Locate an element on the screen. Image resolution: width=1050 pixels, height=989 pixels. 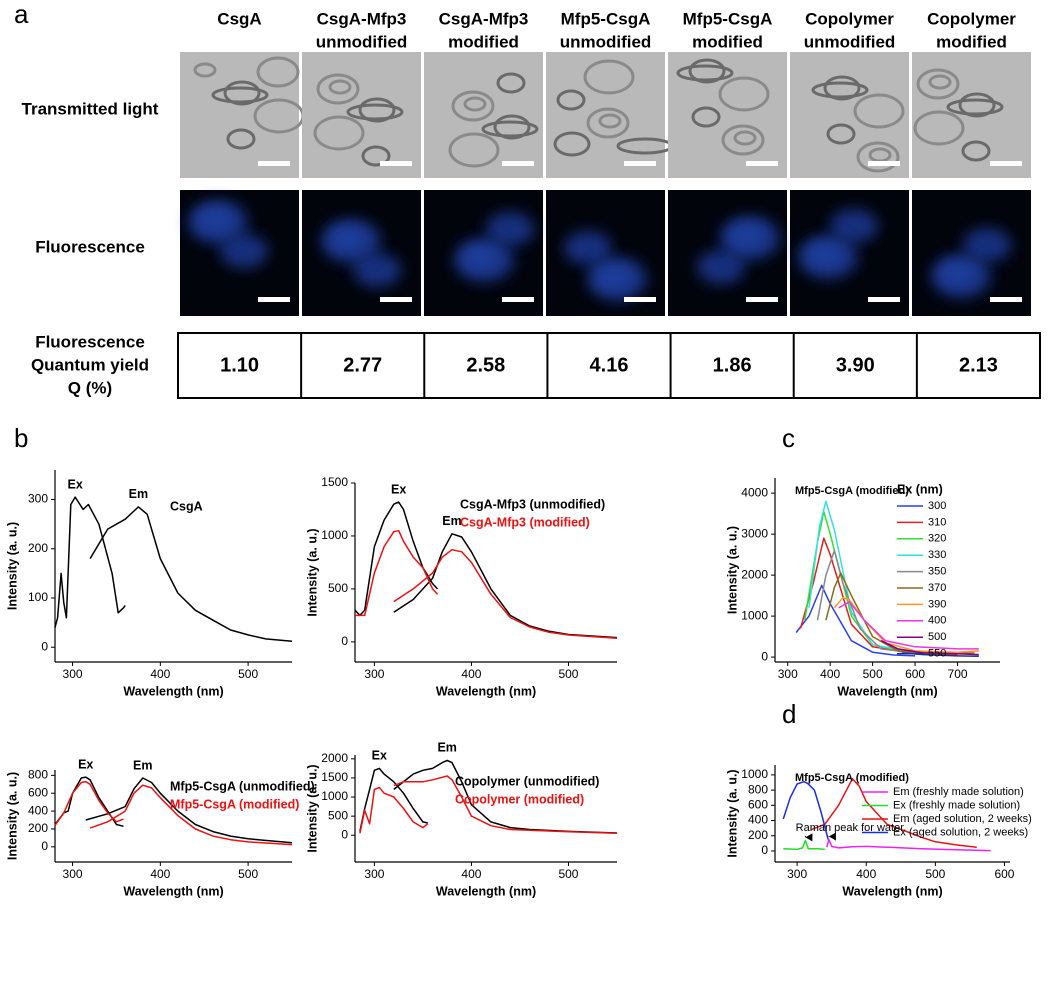
table-label: Q (%) is located at coordinates (90, 387).